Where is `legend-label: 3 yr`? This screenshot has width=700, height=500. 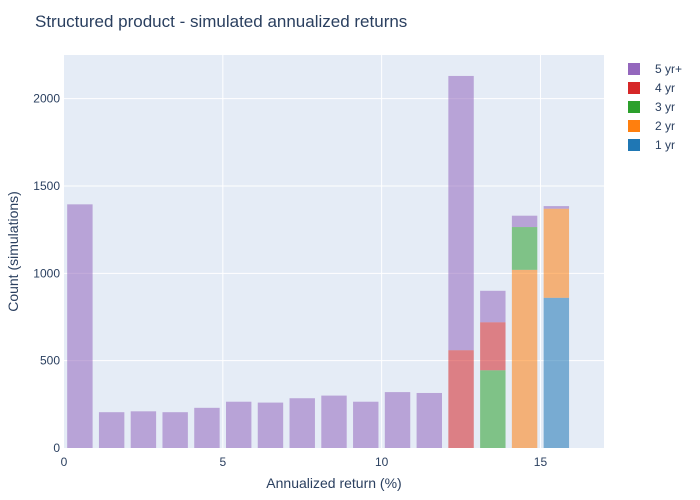
legend-label: 3 yr is located at coordinates (665, 107).